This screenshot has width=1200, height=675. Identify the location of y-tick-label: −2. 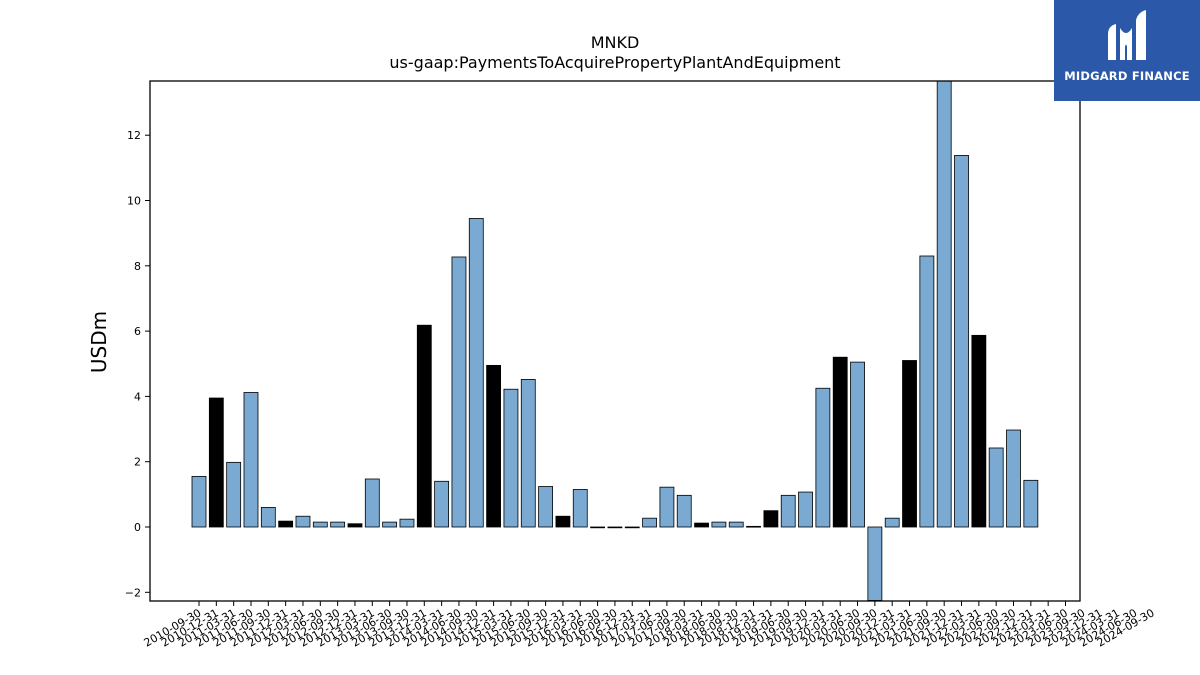
(133, 592).